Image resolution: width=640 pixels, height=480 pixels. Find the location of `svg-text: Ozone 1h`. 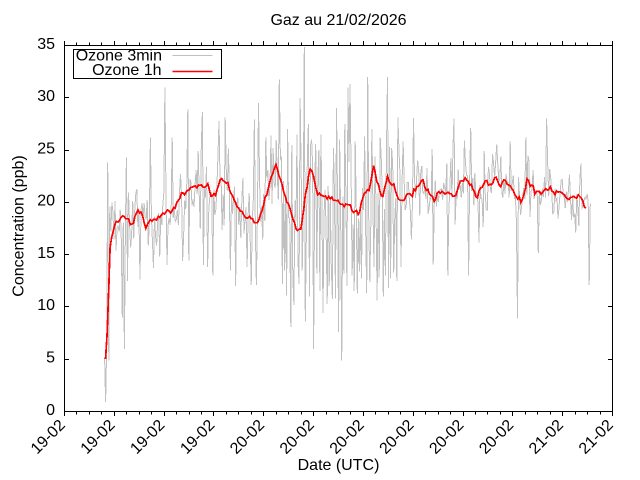

svg-text: Ozone 1h is located at coordinates (126, 70).